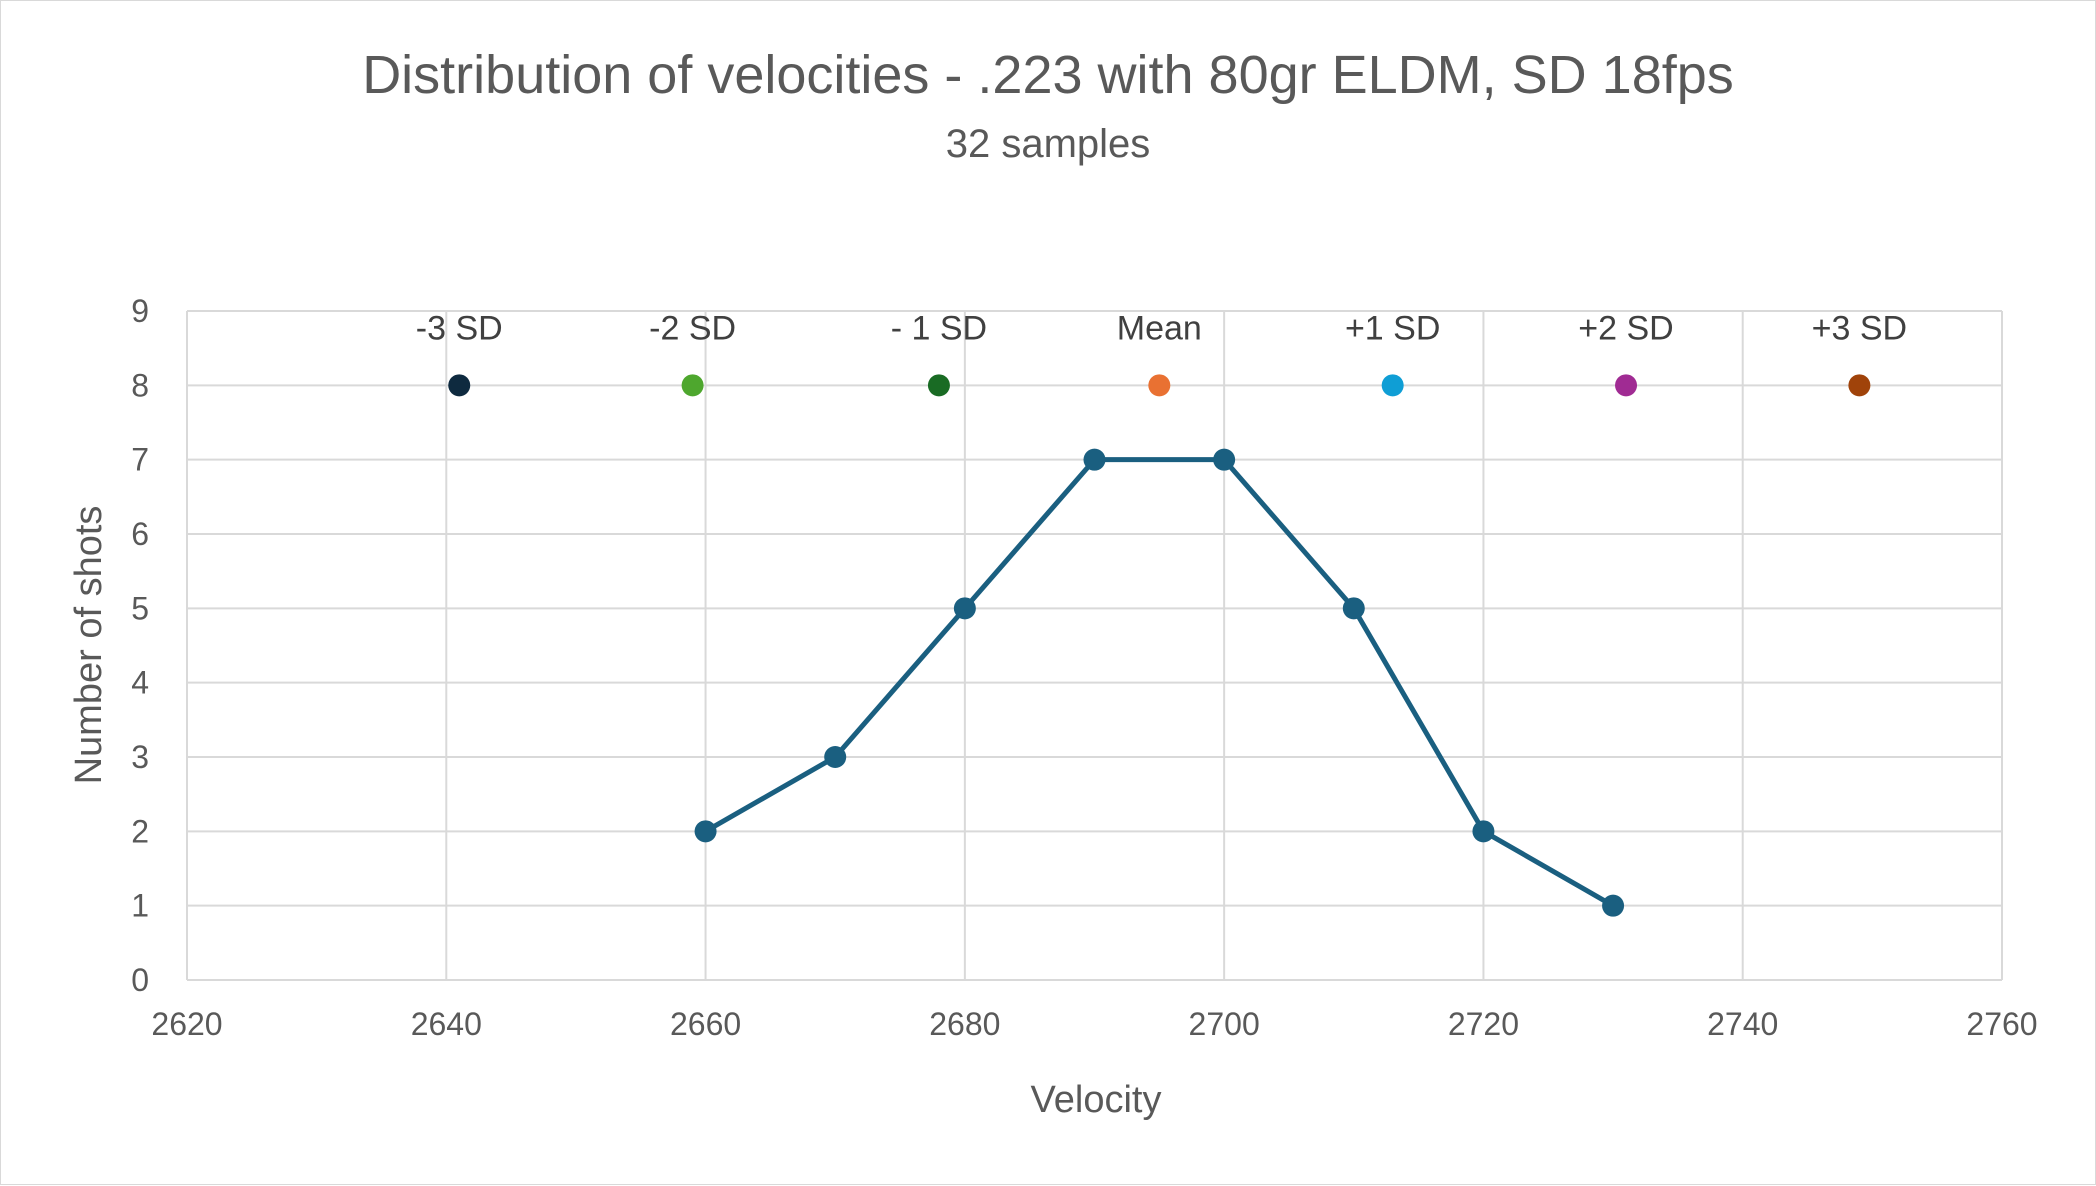  What do you see at coordinates (140, 460) in the screenshot?
I see `y-tick-label: 7` at bounding box center [140, 460].